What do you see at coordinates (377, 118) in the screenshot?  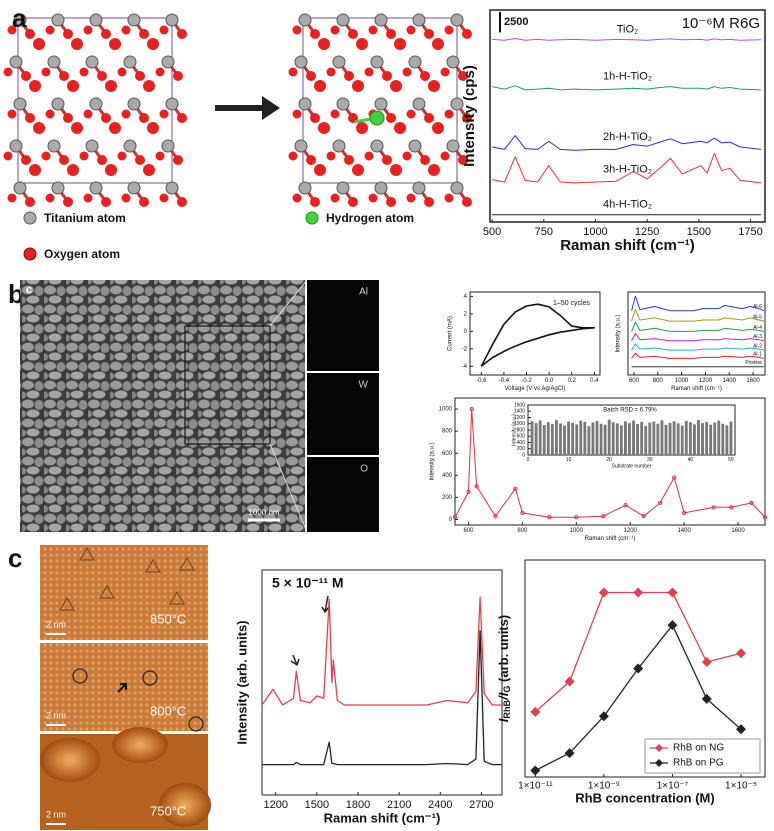 I see `h-atom` at bounding box center [377, 118].